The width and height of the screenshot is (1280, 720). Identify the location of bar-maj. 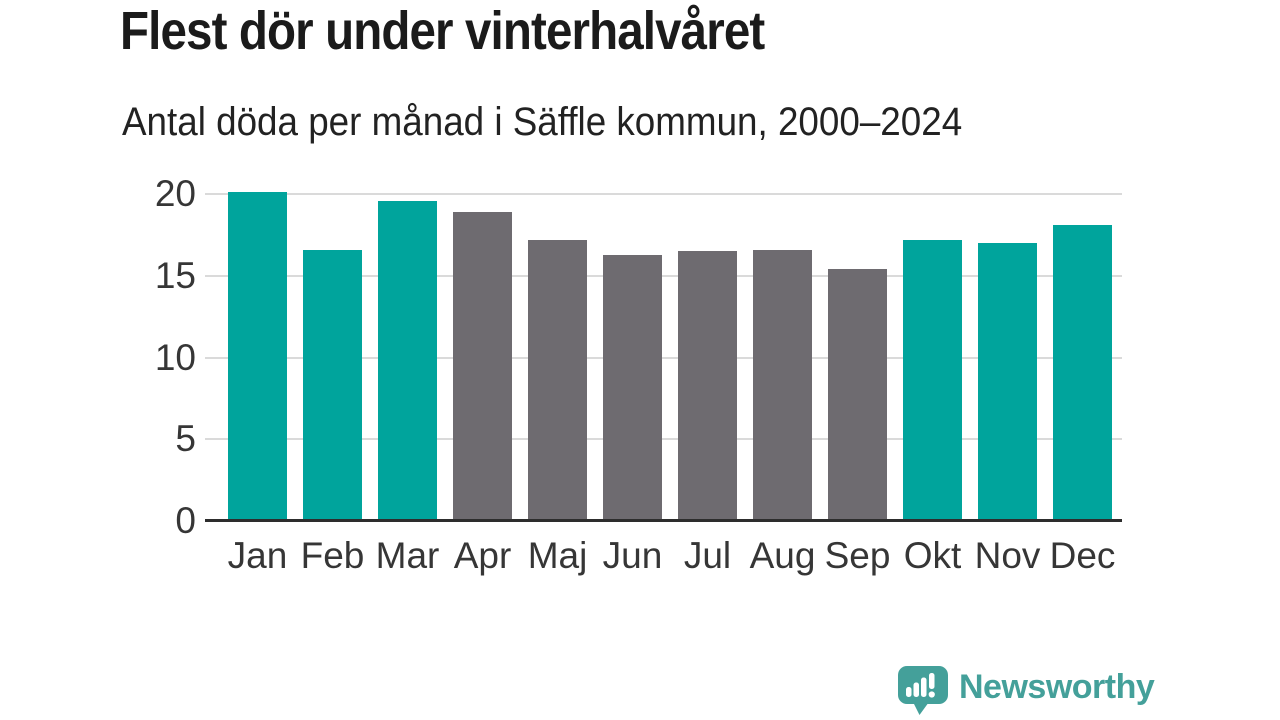
(557, 380).